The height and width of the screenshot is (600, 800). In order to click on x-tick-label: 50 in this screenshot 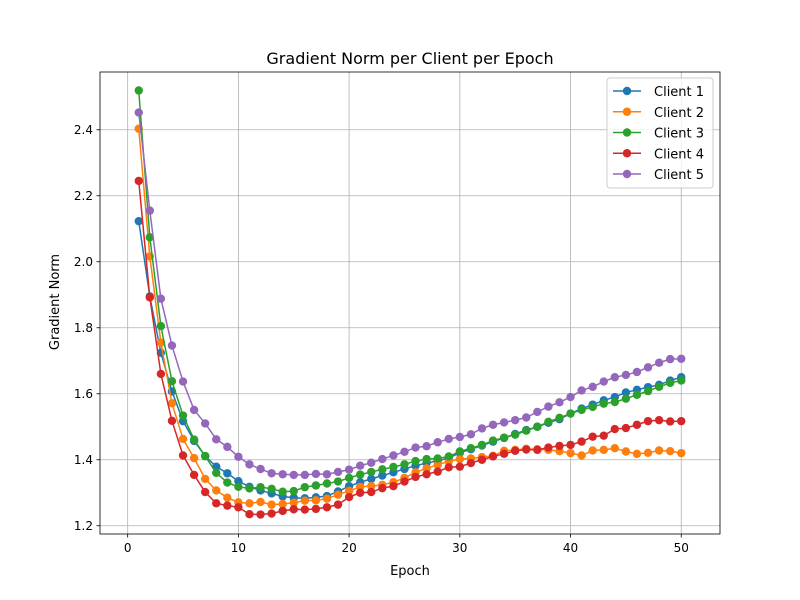, I will do `click(681, 548)`.